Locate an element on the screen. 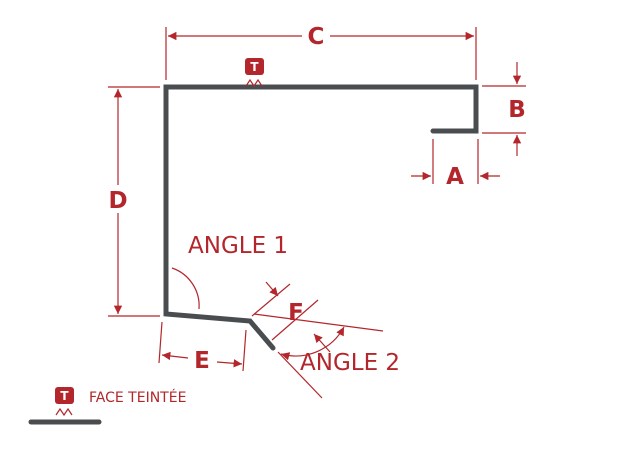 The image size is (641, 451). angle-2-label: ANGLE 2 is located at coordinates (350, 363).